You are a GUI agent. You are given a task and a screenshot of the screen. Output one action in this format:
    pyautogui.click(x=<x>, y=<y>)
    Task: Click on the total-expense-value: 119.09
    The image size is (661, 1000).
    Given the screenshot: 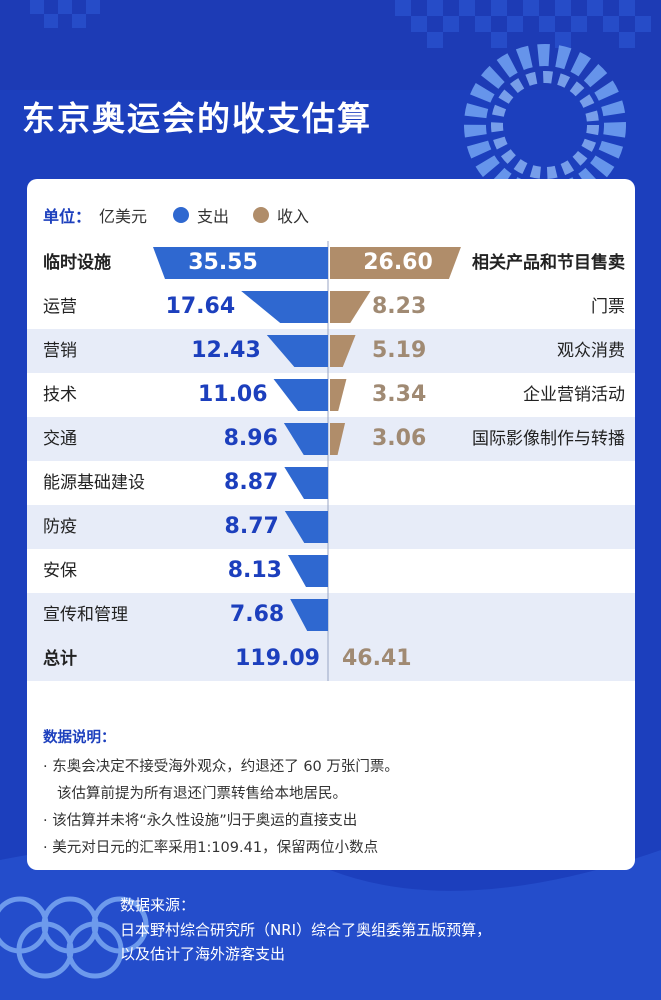 What is the action you would take?
    pyautogui.click(x=277, y=658)
    